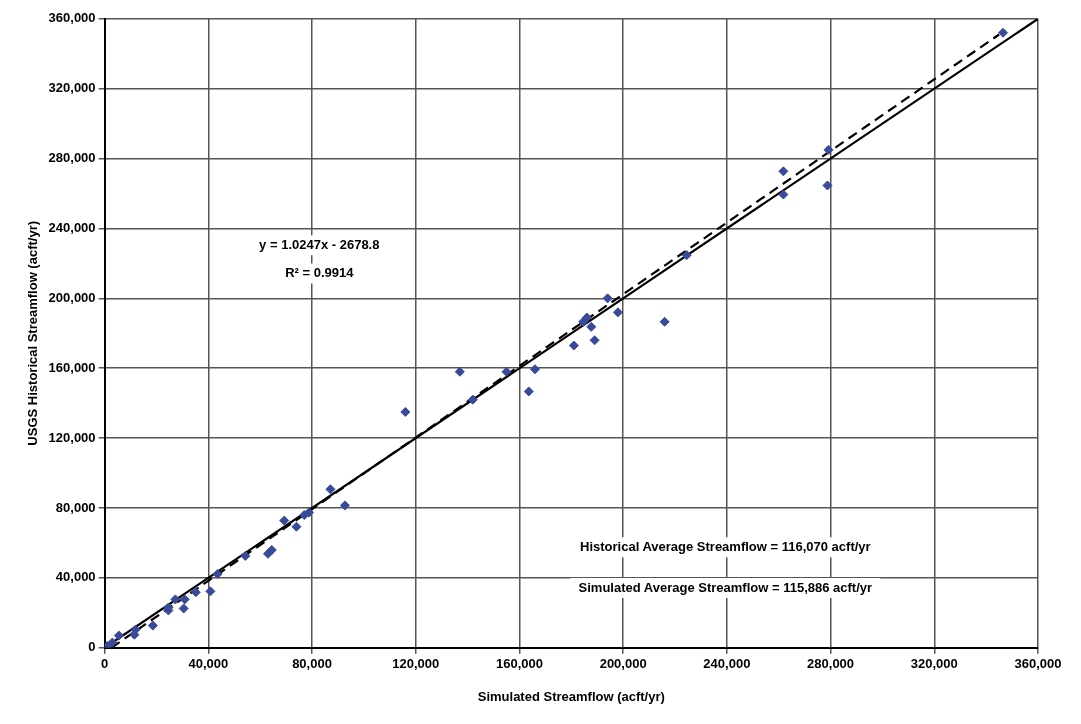 The width and height of the screenshot is (1081, 724). What do you see at coordinates (1038, 664) in the screenshot?
I see `x-tick-label: 360,000` at bounding box center [1038, 664].